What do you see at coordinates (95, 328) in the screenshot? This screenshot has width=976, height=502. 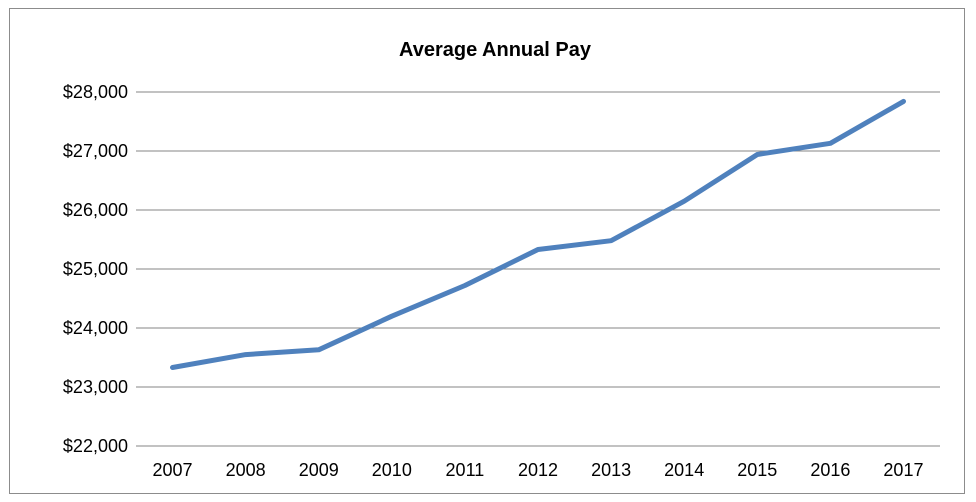 I see `y-tick-label: $24,000` at bounding box center [95, 328].